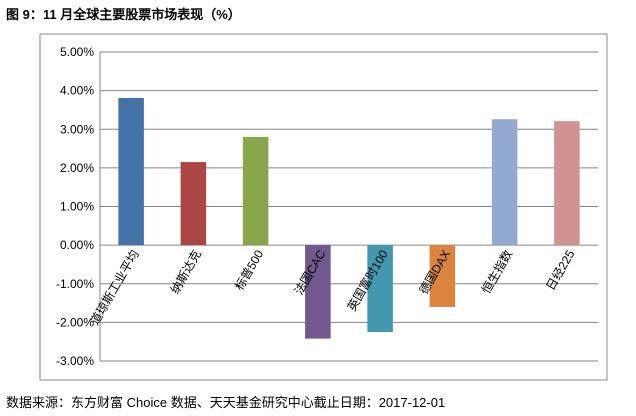 This screenshot has height=416, width=636. I want to click on x-tick-label: 道琼斯工业平均, so click(114, 287).